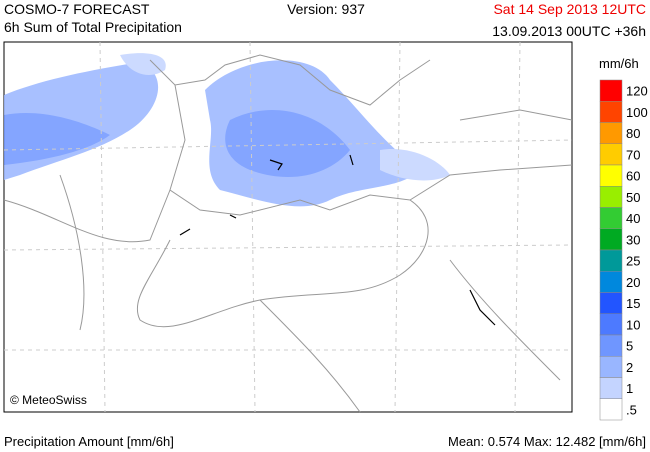  Describe the element at coordinates (637, 112) in the screenshot. I see `legend-label: 100` at that location.